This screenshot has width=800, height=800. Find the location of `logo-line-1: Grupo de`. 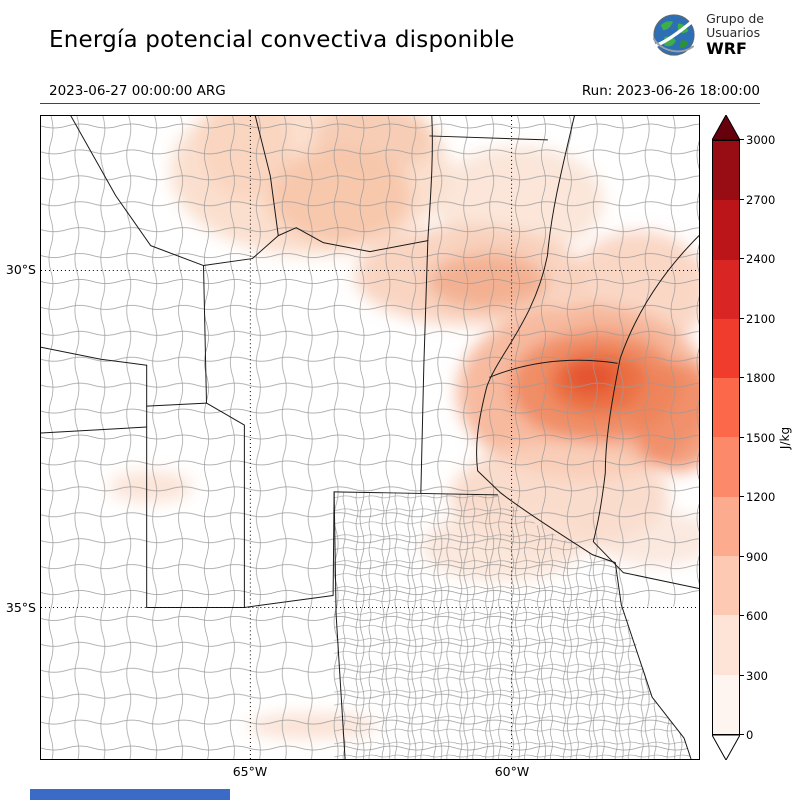

logo-line-1: Grupo de is located at coordinates (735, 19).